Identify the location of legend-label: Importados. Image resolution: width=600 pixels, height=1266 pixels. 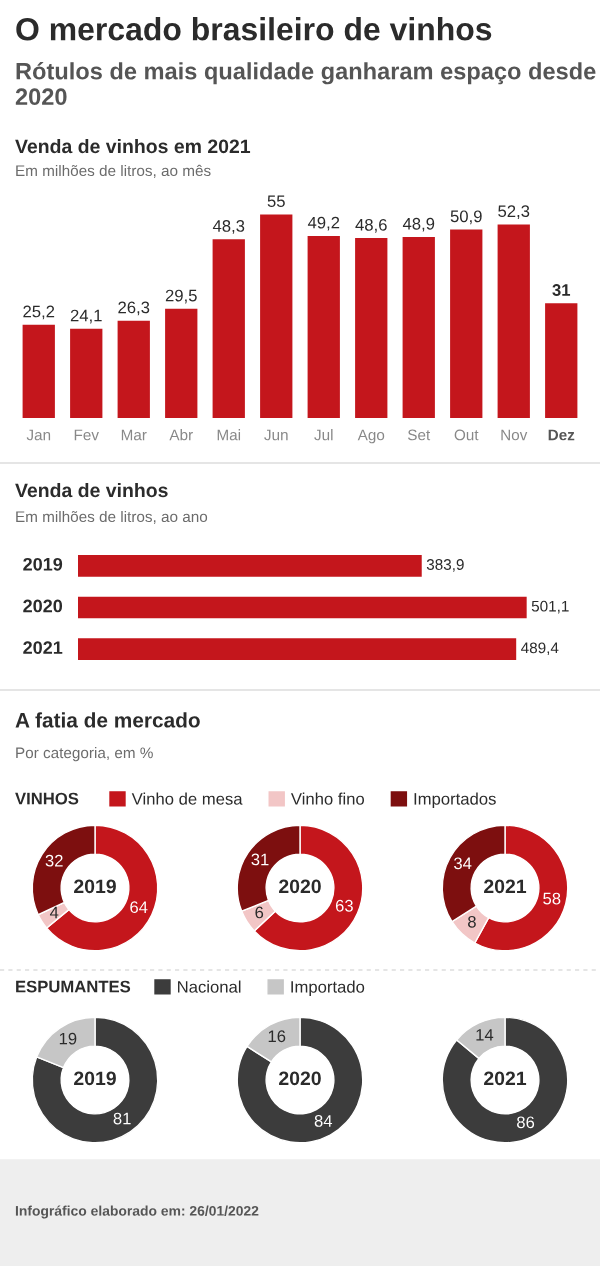
(455, 800).